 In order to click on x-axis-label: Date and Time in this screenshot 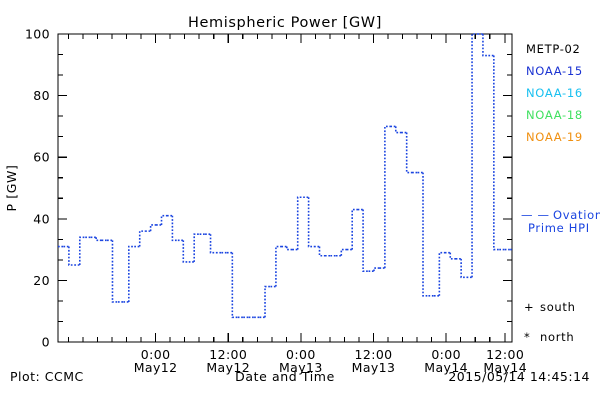, I will do `click(285, 376)`.